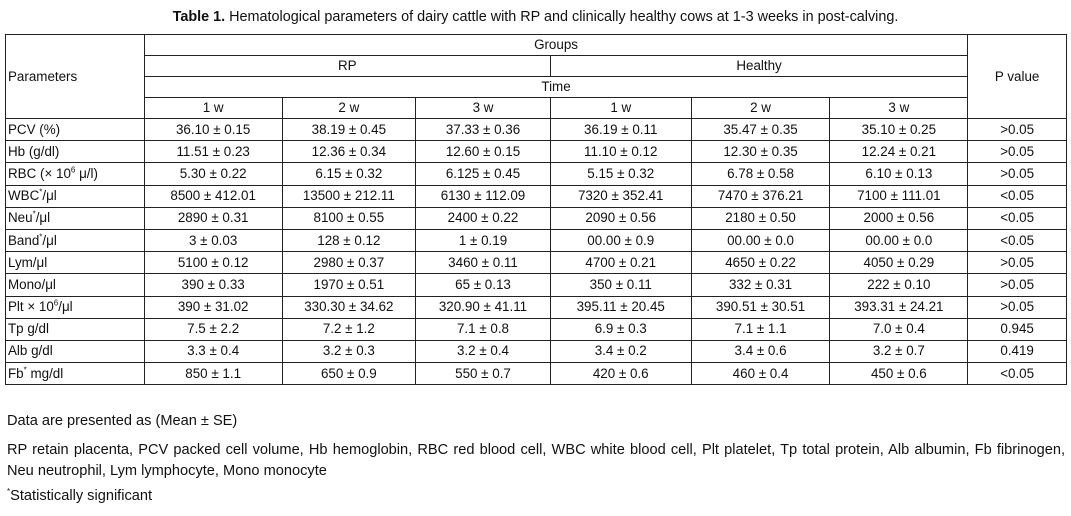 The width and height of the screenshot is (1071, 516). Describe the element at coordinates (1017, 351) in the screenshot. I see `p-value-cell: 0.419` at that location.